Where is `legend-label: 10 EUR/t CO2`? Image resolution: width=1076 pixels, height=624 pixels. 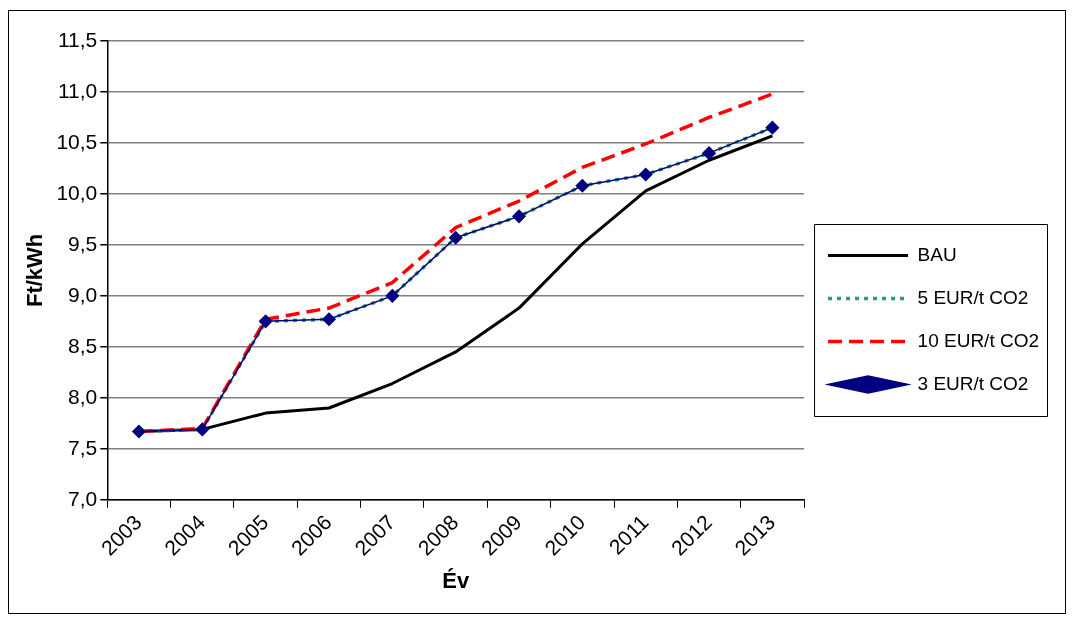 legend-label: 10 EUR/t CO2 is located at coordinates (978, 340).